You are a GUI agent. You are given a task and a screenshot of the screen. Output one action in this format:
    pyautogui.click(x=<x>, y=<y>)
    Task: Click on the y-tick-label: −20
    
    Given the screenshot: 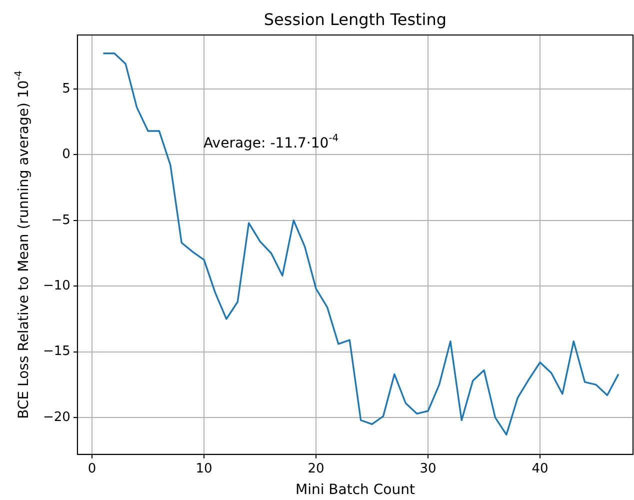 What is the action you would take?
    pyautogui.click(x=56, y=417)
    